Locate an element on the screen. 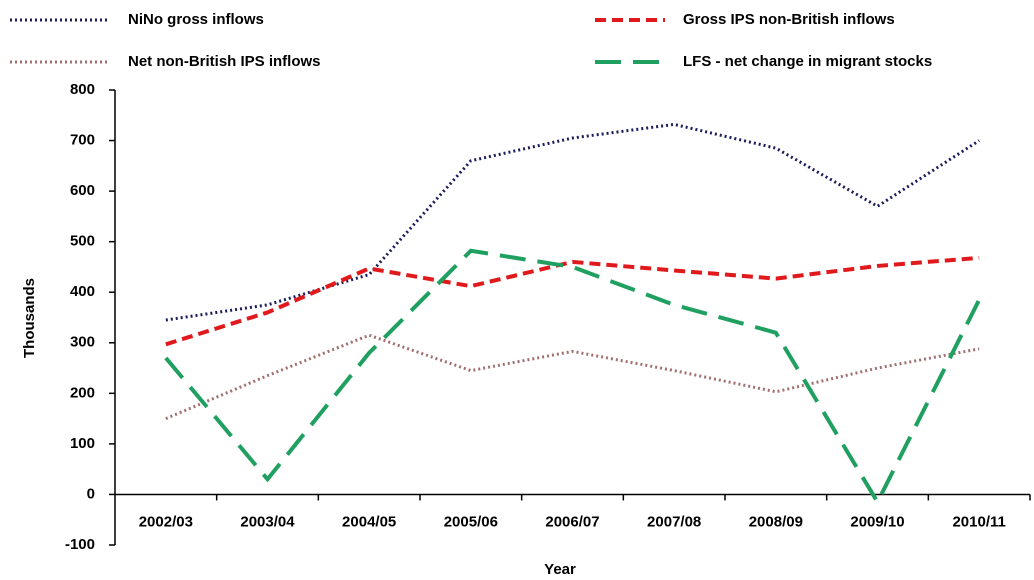  legend-label: Net non-British IPS inflows is located at coordinates (224, 61).